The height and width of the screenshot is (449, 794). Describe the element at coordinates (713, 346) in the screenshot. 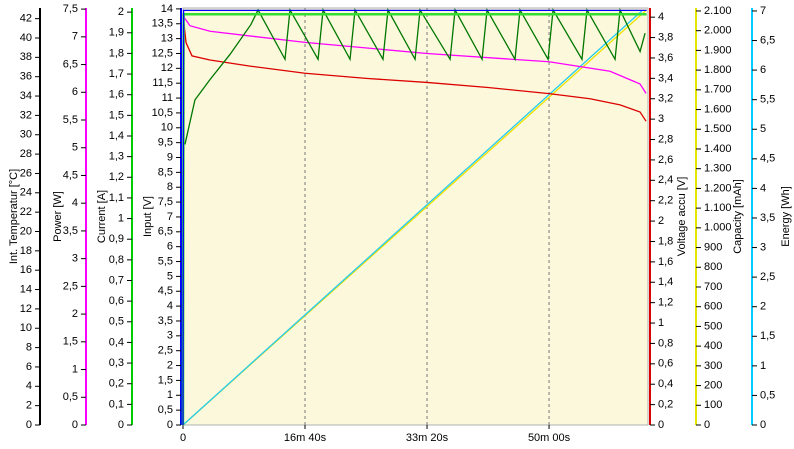

I see `y-tick-label: 400` at that location.